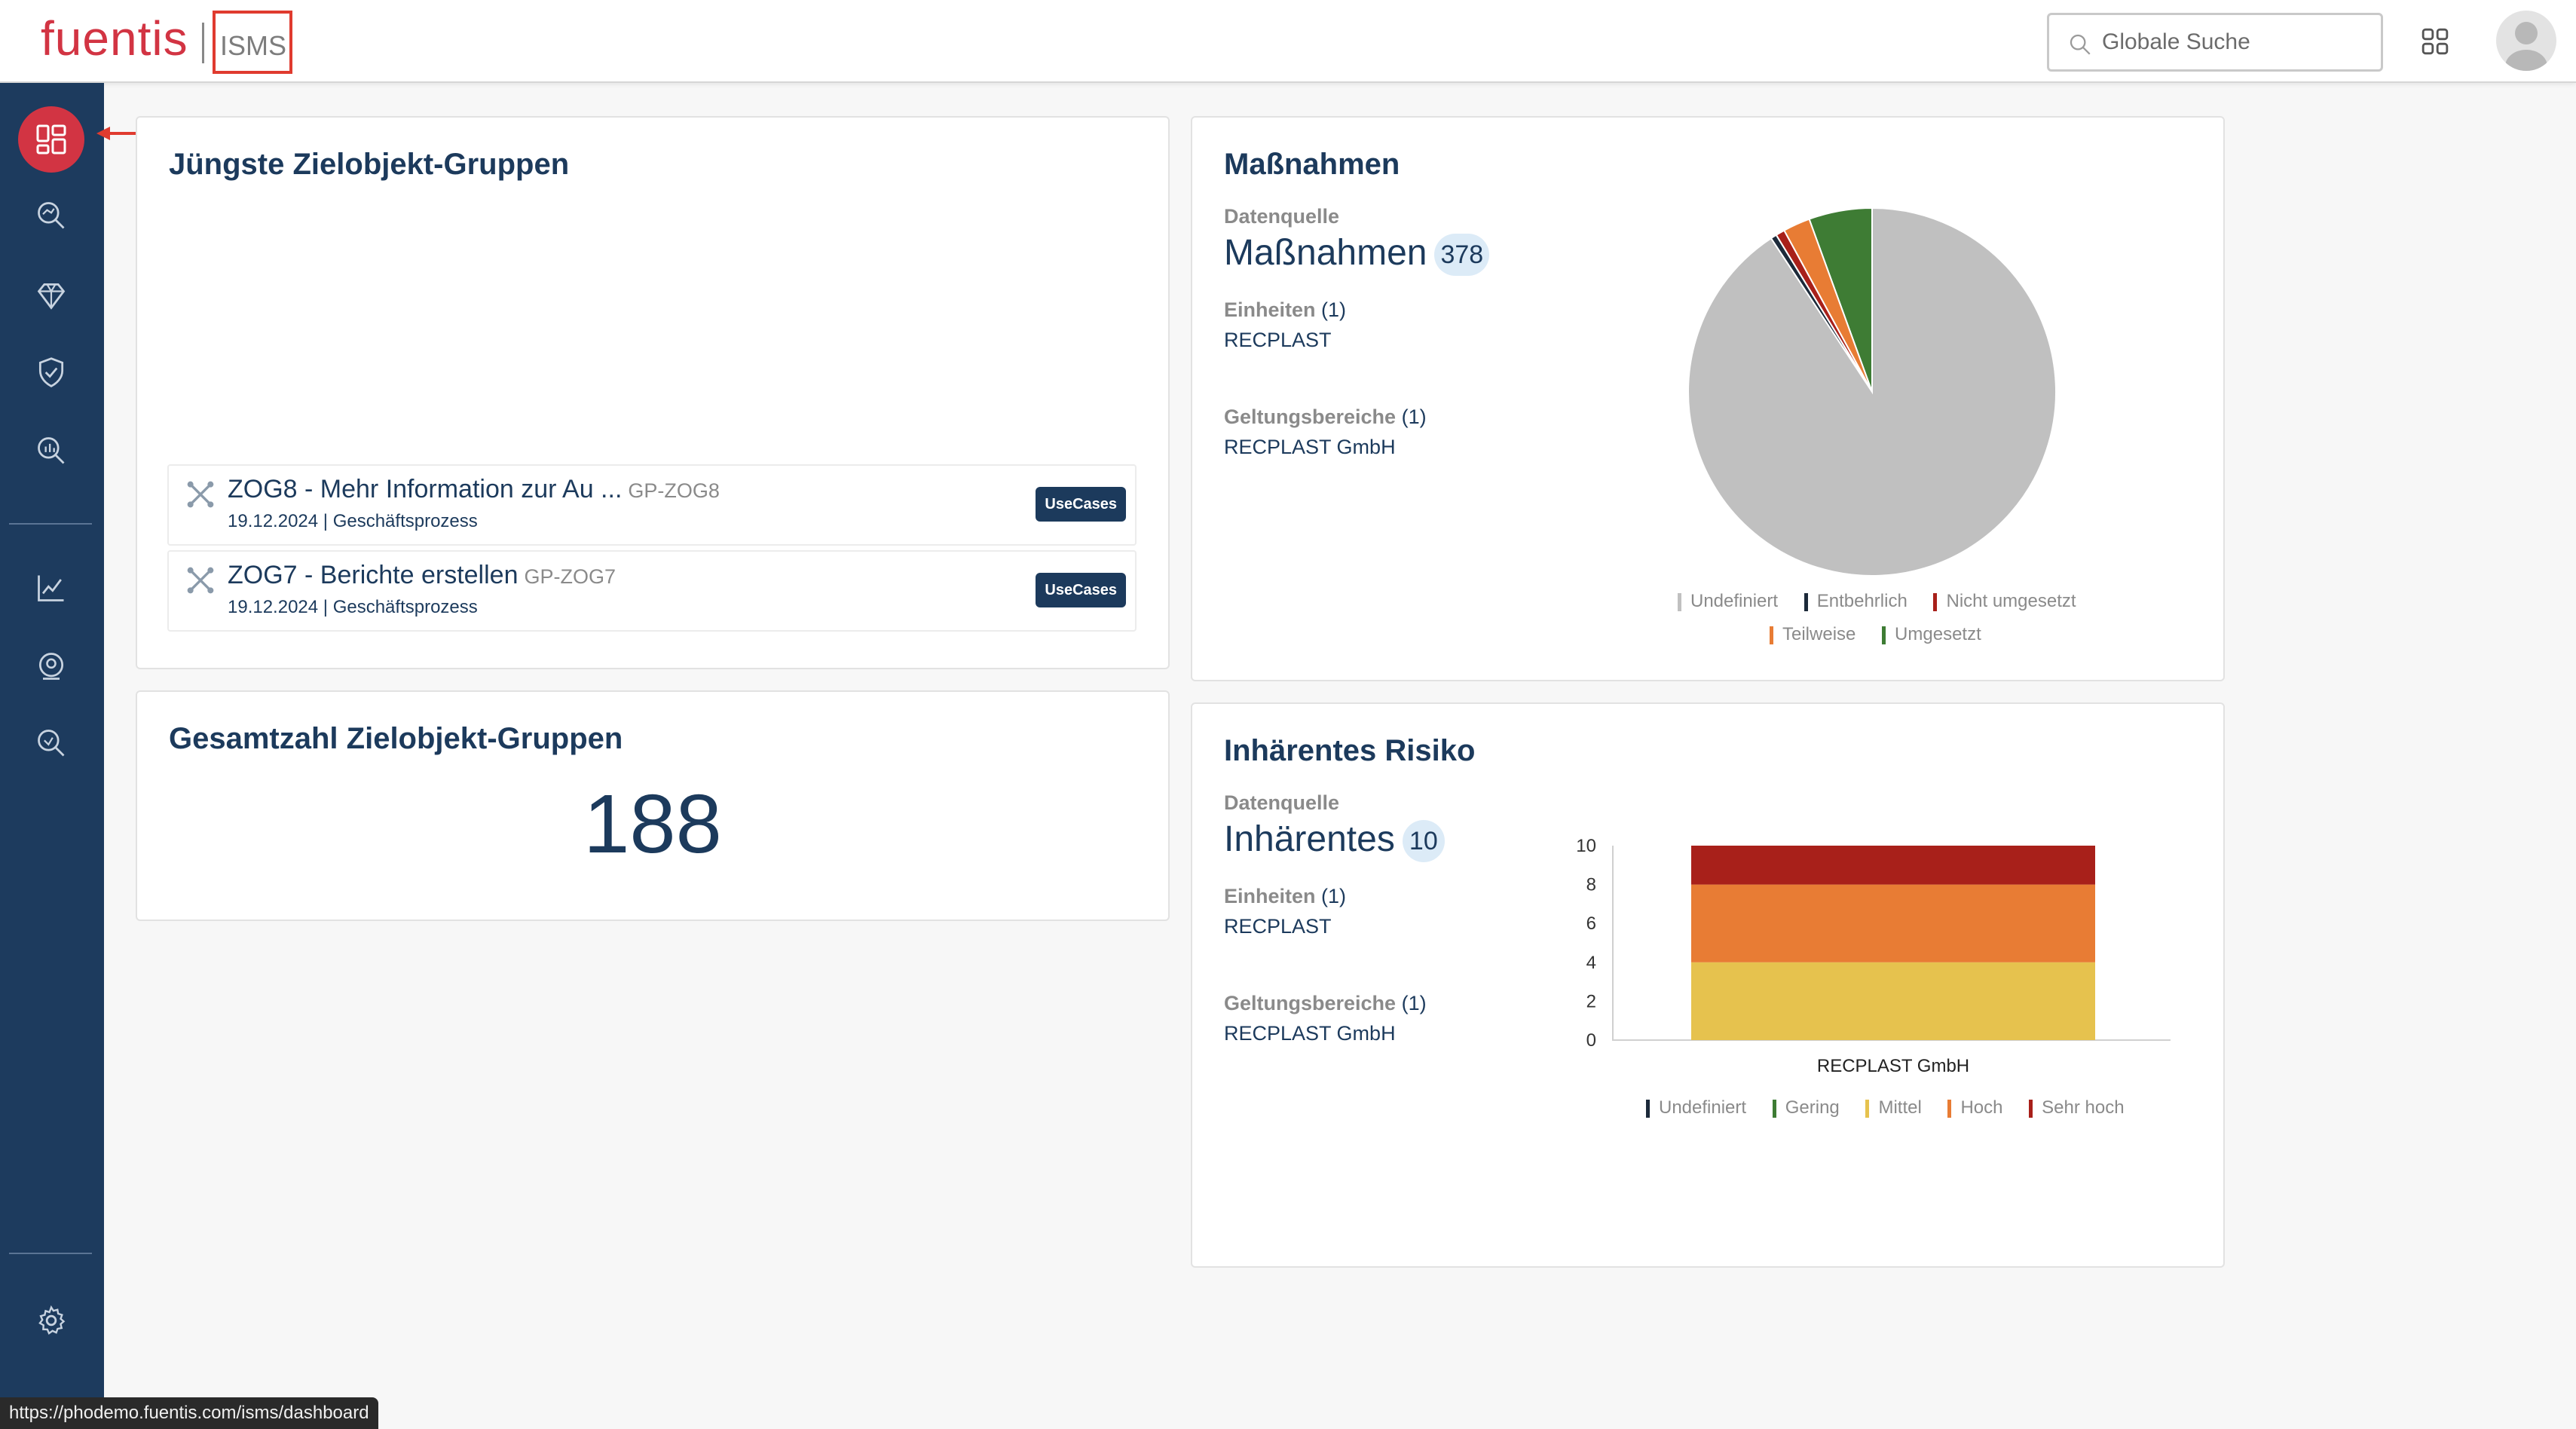 The height and width of the screenshot is (1429, 2576). Describe the element at coordinates (200, 580) in the screenshot. I see `process-icon` at that location.